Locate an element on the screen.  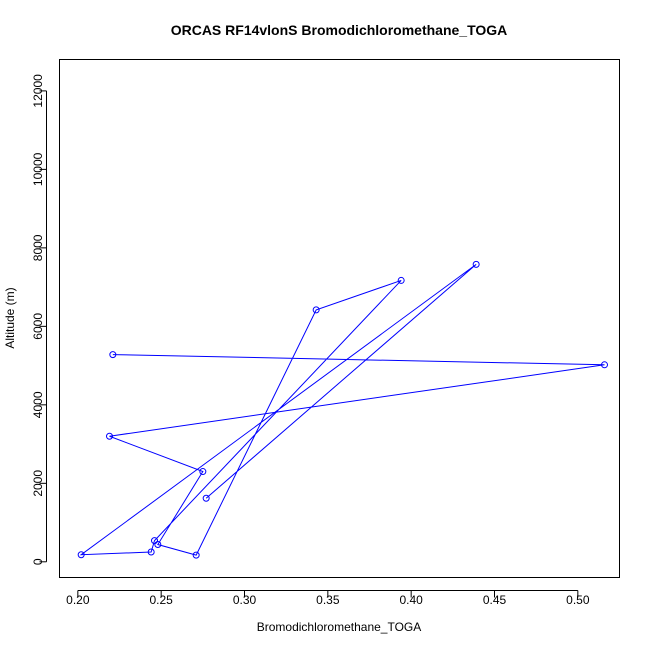
x-tick-label: 0.20 is located at coordinates (78, 600).